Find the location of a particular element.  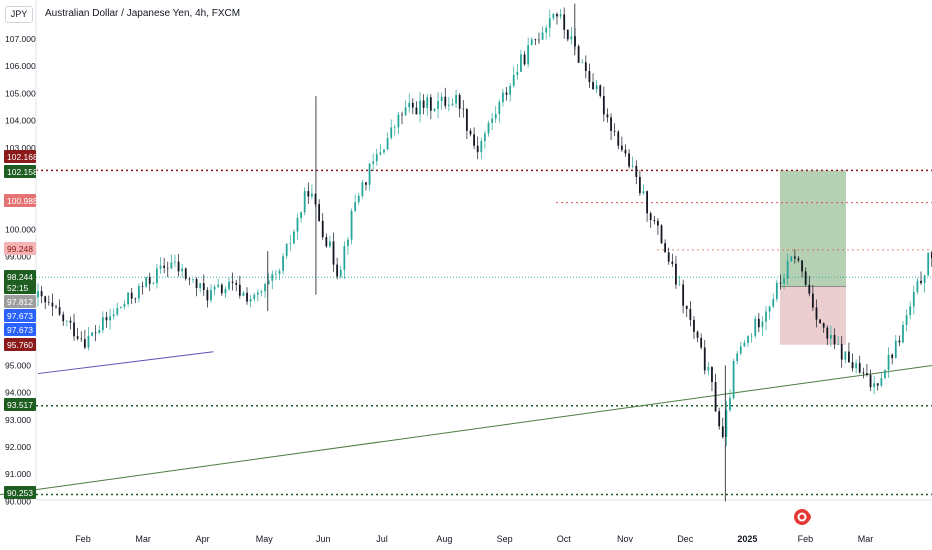

y-tick-label: 95.000 is located at coordinates (18, 365).